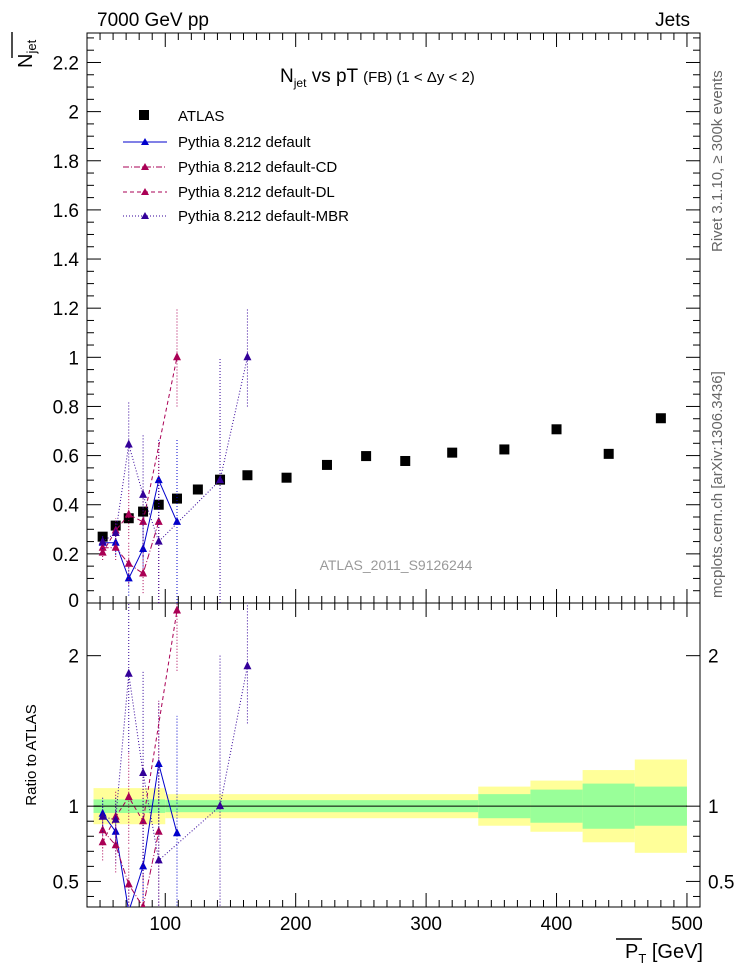 This screenshot has height=972, width=746. Describe the element at coordinates (201, 116) in the screenshot. I see `legend-label-atlas: ATLAS` at that location.